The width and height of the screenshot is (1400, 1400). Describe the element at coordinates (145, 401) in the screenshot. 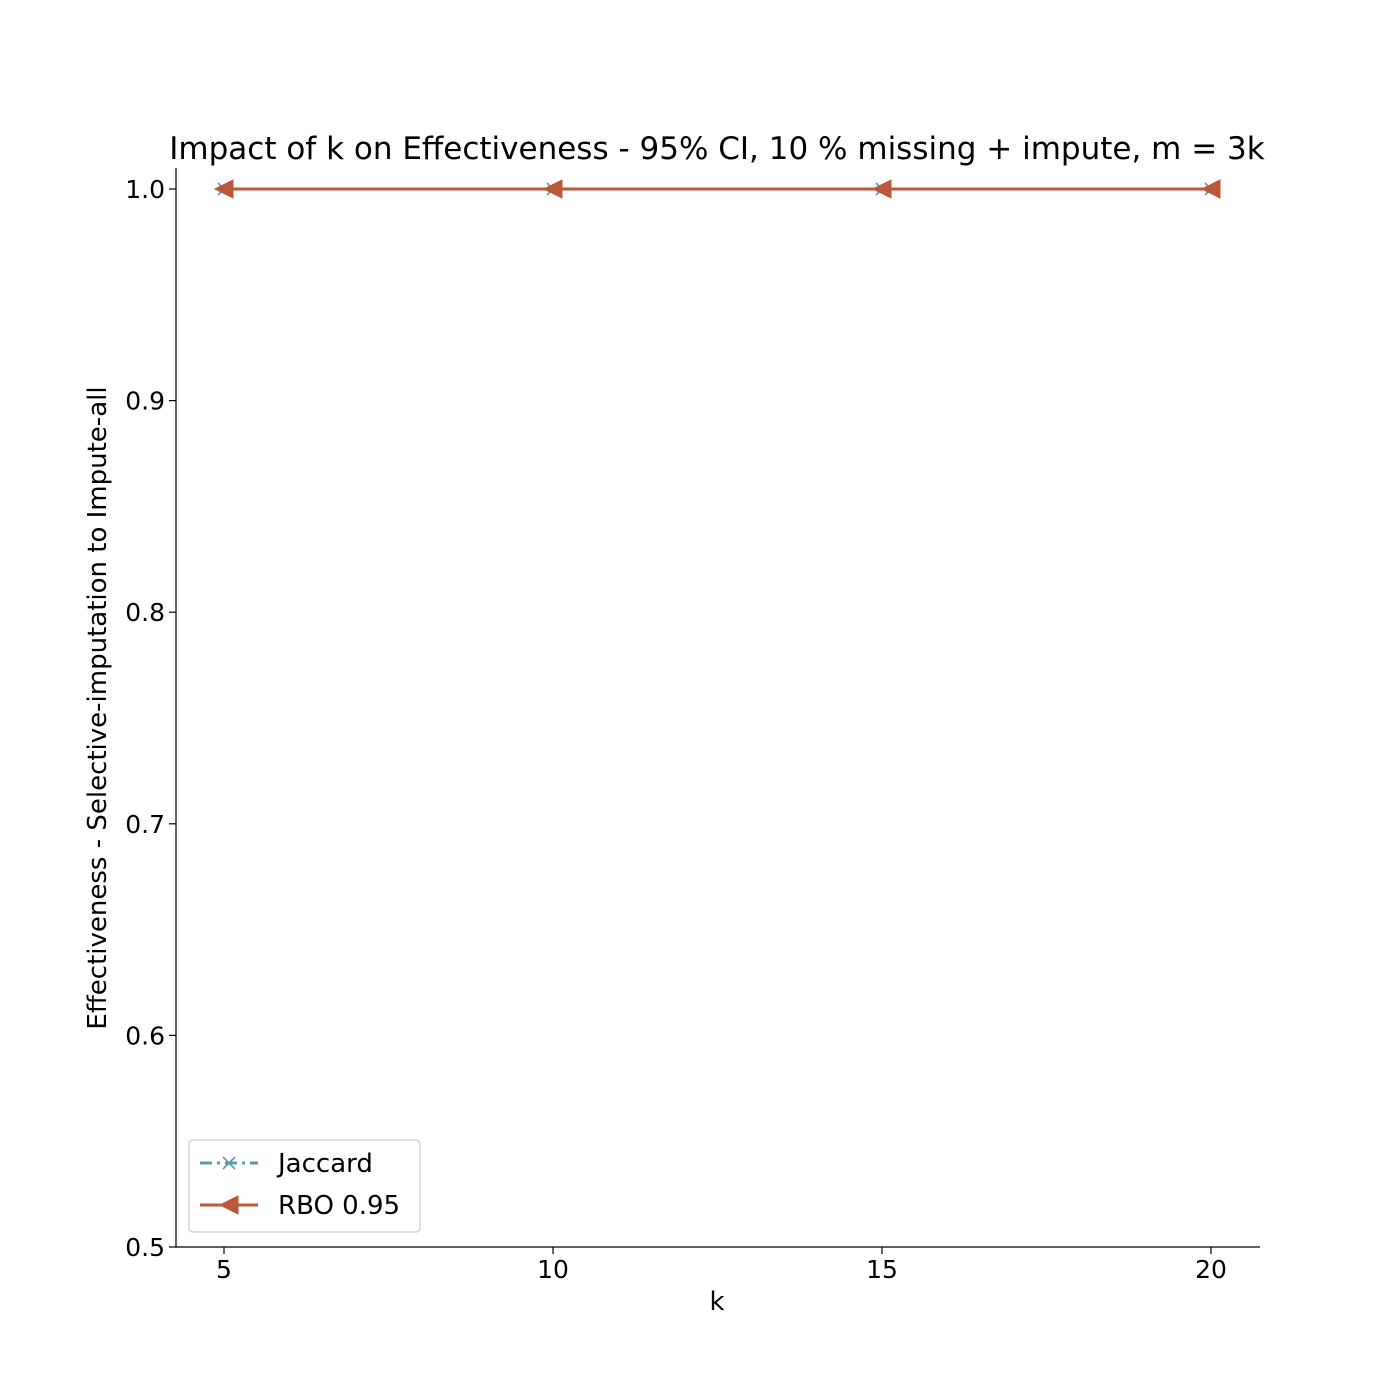

I see `y-tick-label: 0.9` at that location.